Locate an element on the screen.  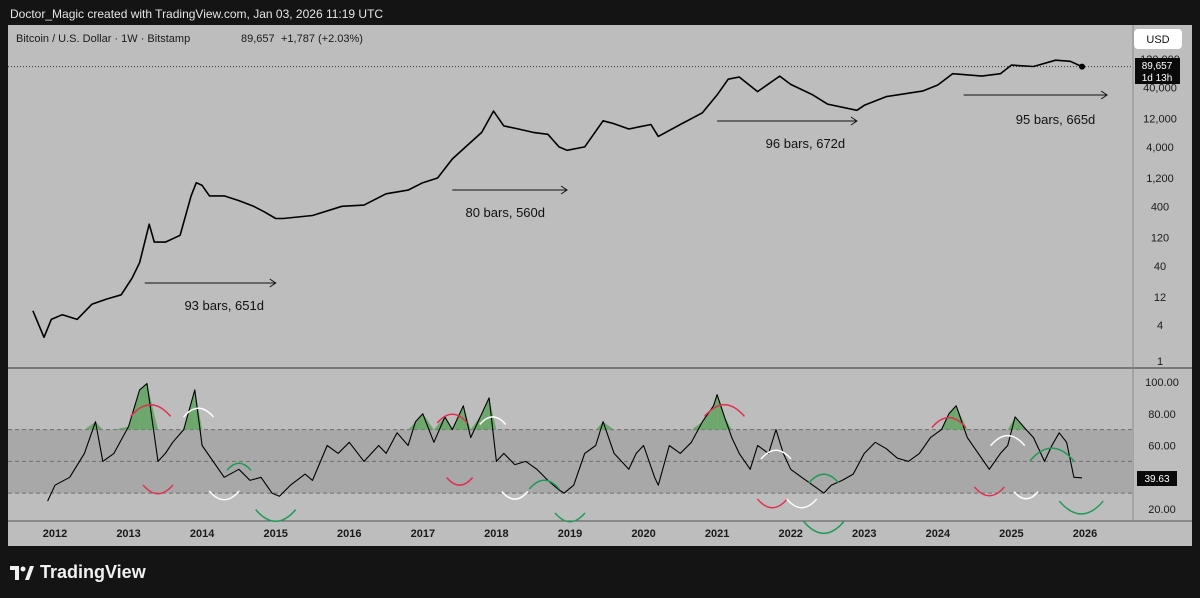
measure-label: 95 bars, 665d is located at coordinates (1056, 119).